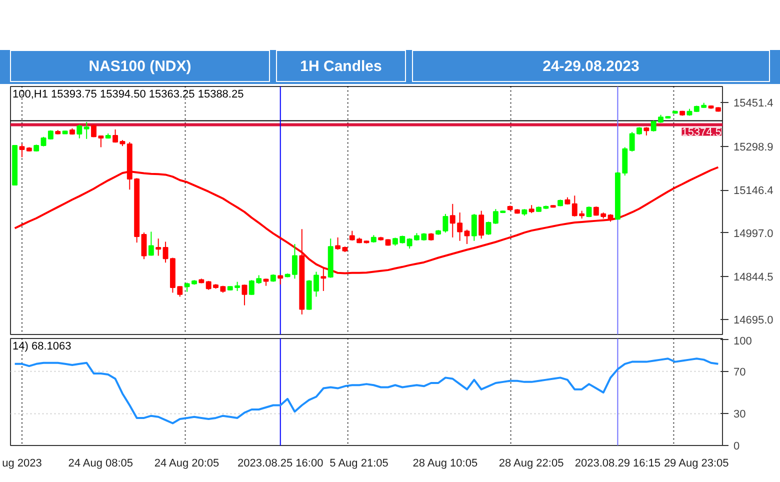  What do you see at coordinates (754, 234) in the screenshot?
I see `y-tick-label: 14997.0` at bounding box center [754, 234].